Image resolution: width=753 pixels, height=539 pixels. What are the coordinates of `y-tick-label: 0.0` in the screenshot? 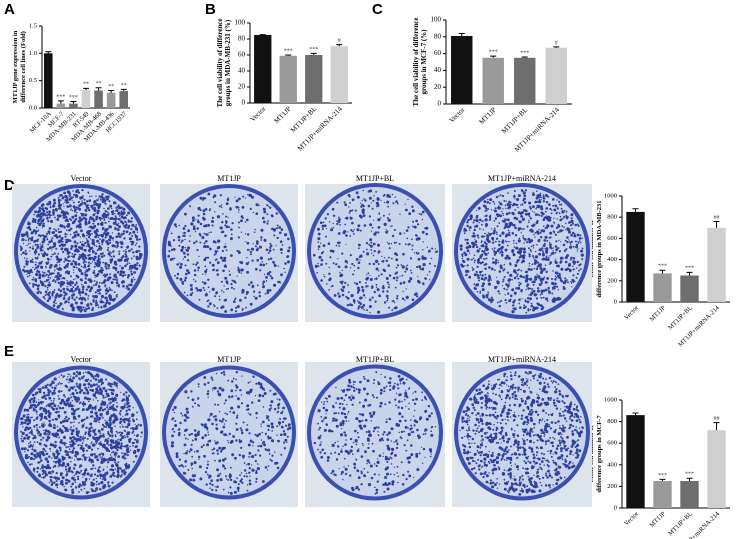 It's located at (33, 107).